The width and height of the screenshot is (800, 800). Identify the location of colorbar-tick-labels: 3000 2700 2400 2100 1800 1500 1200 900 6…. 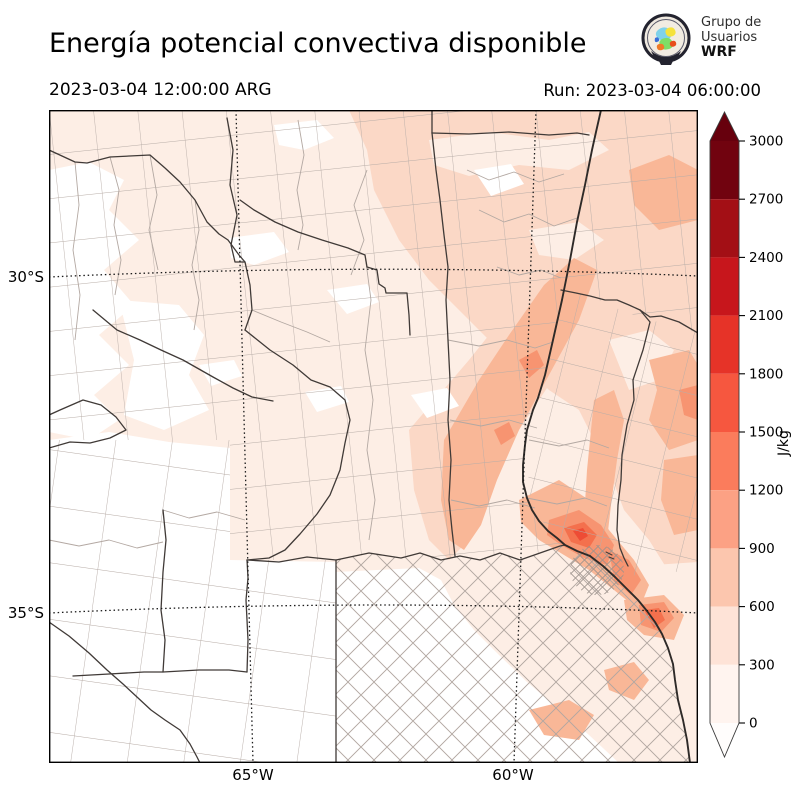
(766, 433).